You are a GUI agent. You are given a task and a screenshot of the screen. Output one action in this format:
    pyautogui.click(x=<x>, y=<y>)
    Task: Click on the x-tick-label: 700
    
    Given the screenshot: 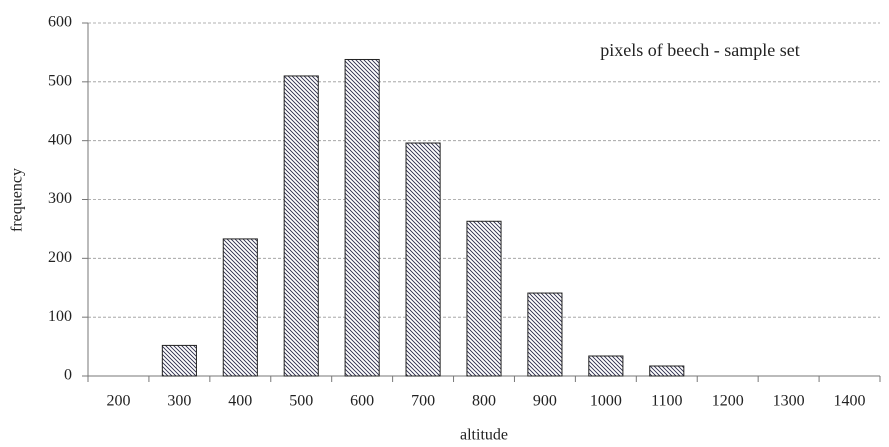 What is the action you would take?
    pyautogui.click(x=423, y=401)
    